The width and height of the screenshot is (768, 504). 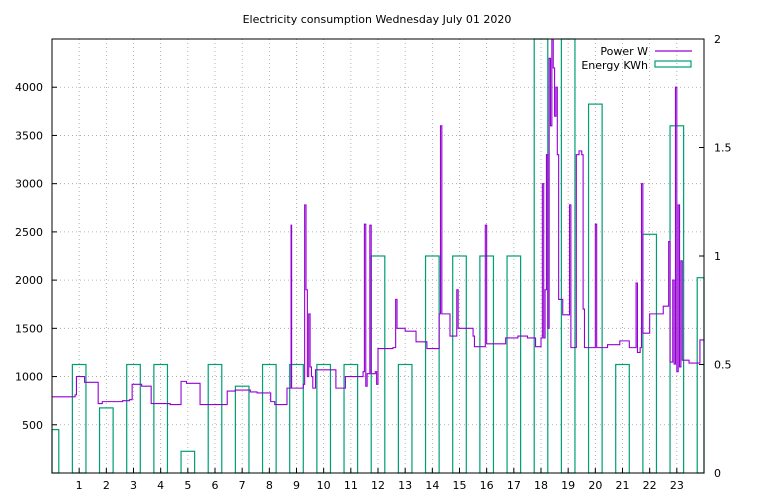 I want to click on x-tick-label: 15, so click(x=460, y=485).